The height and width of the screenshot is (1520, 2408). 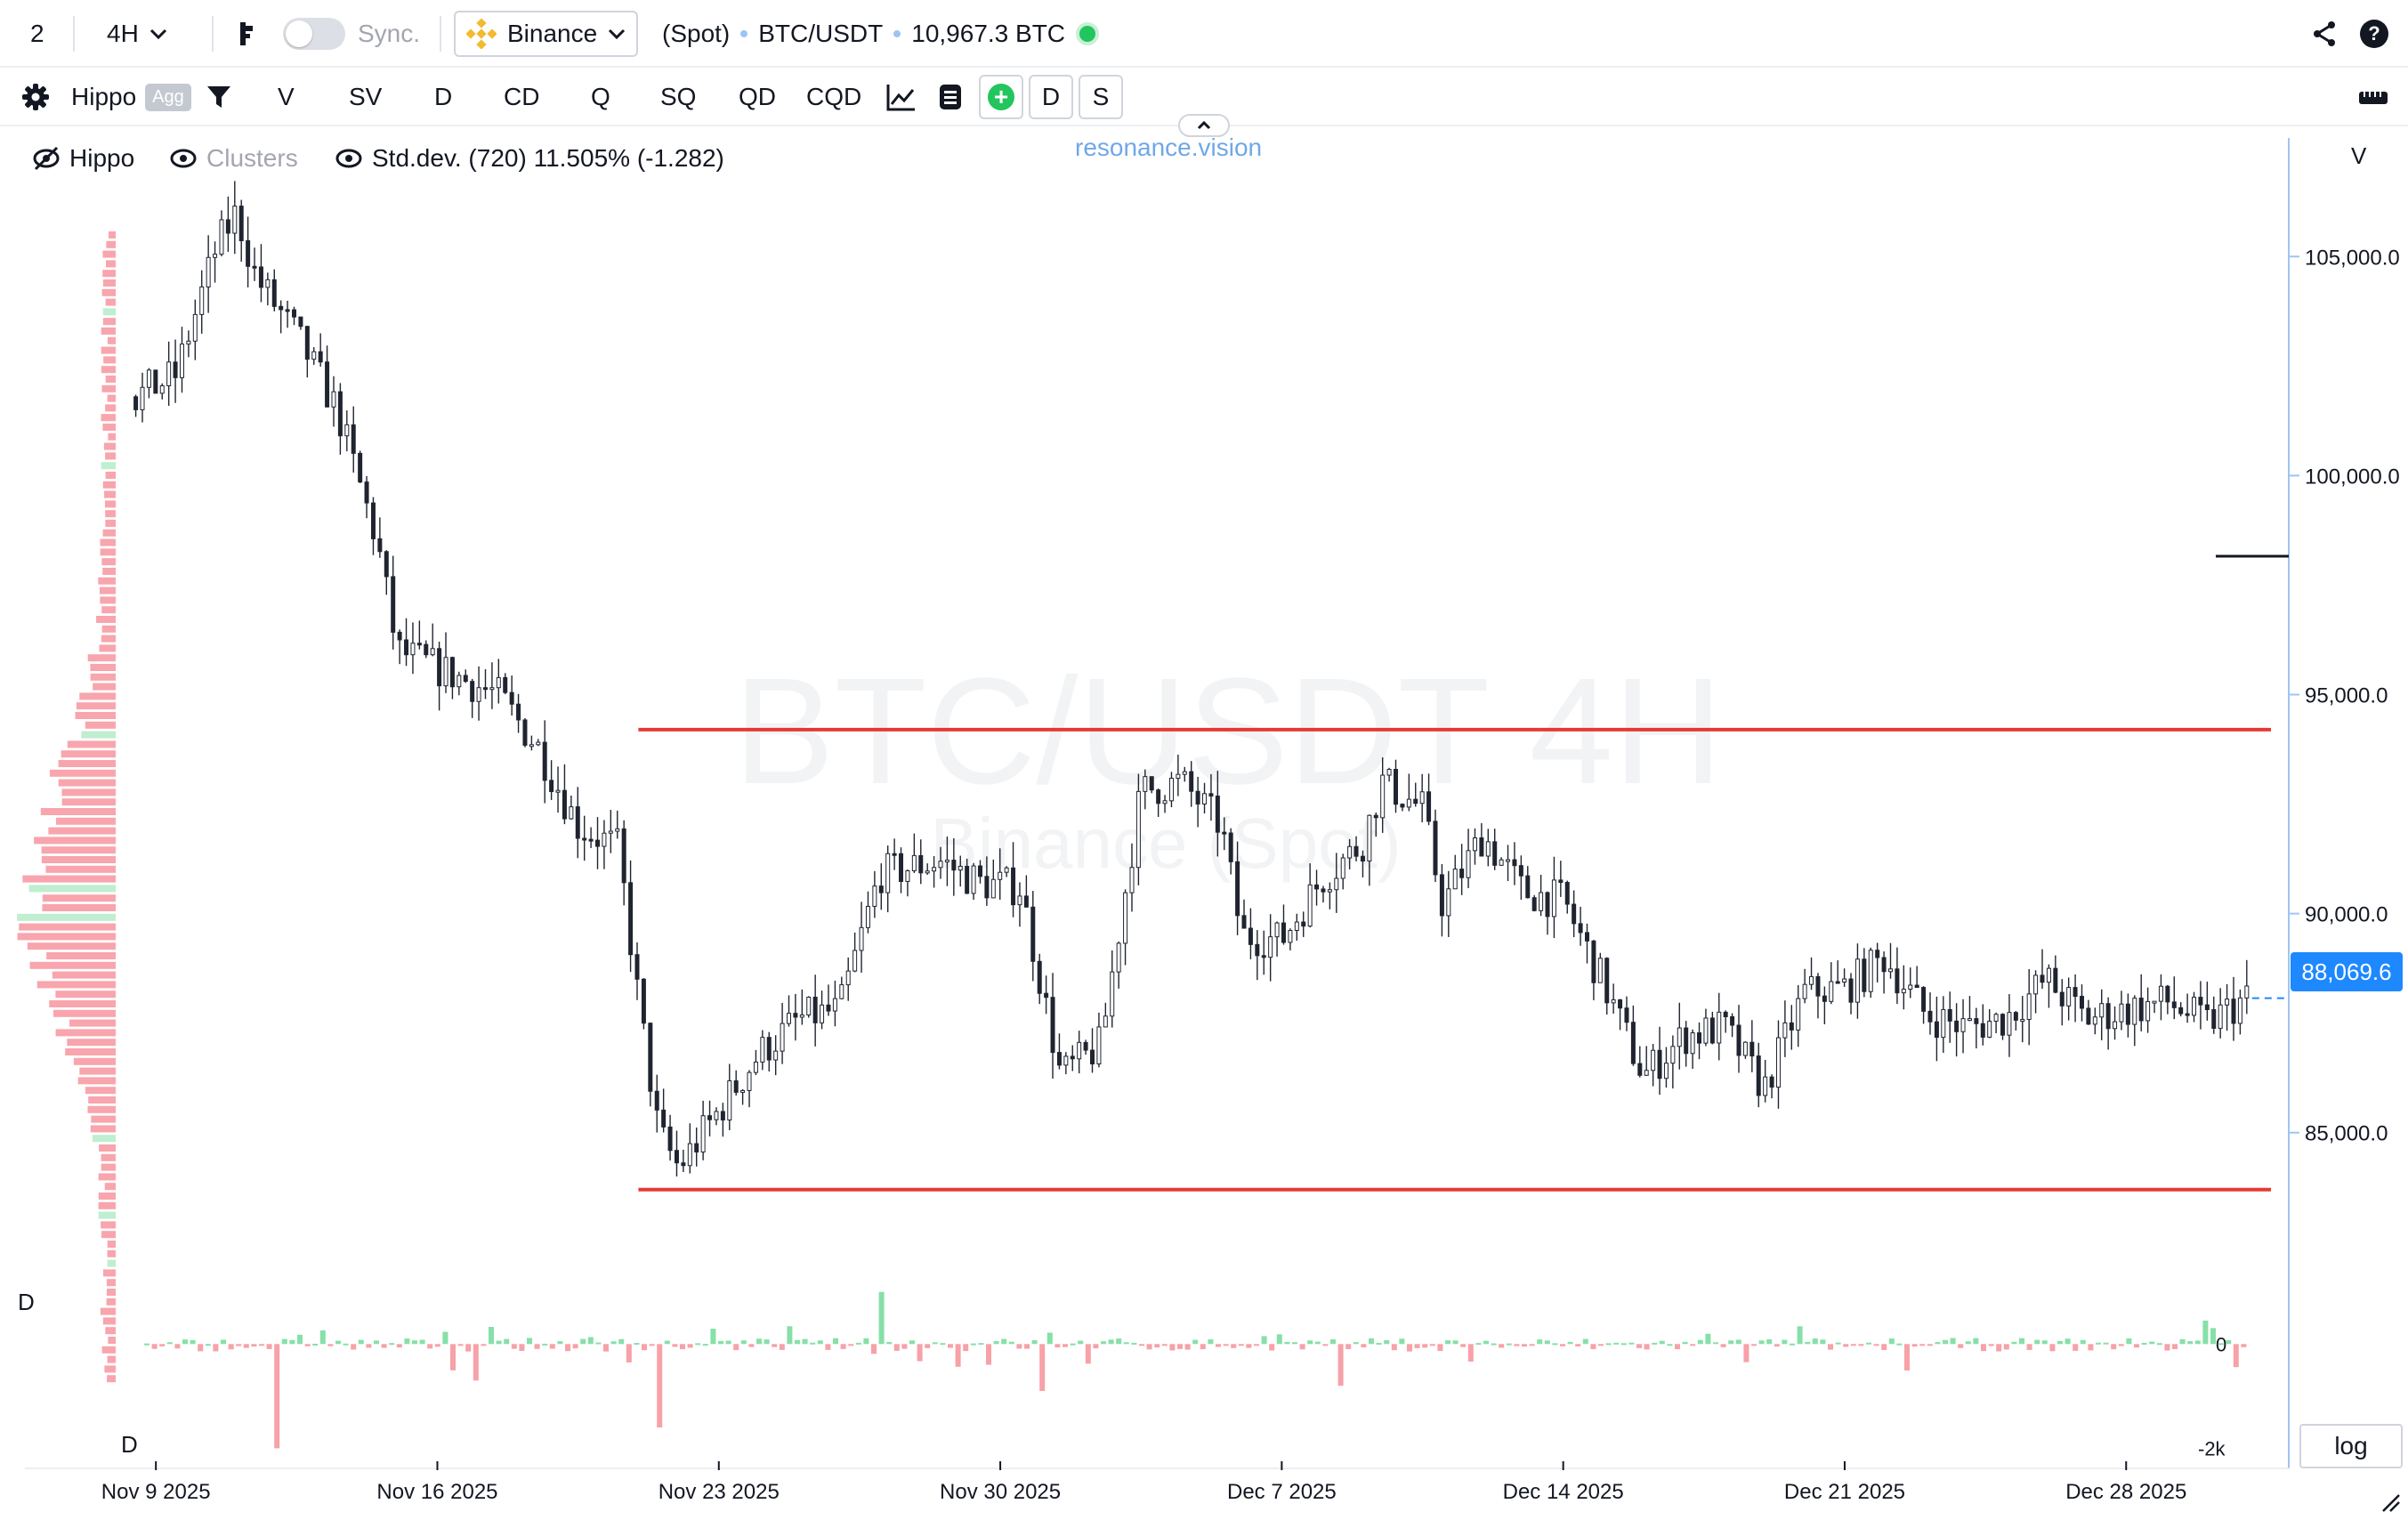 What do you see at coordinates (902, 97) in the screenshot?
I see `line-chart-icon` at bounding box center [902, 97].